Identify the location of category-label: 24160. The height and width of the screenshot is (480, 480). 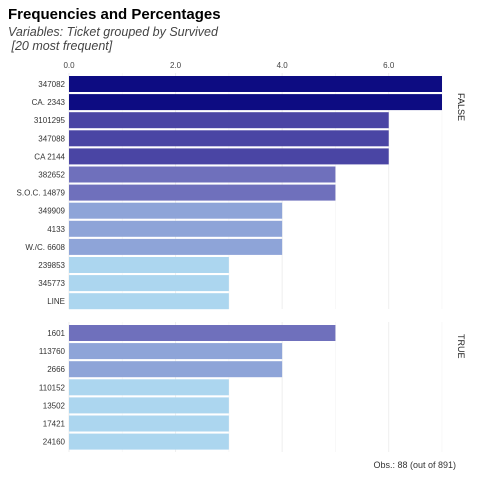
(54, 442).